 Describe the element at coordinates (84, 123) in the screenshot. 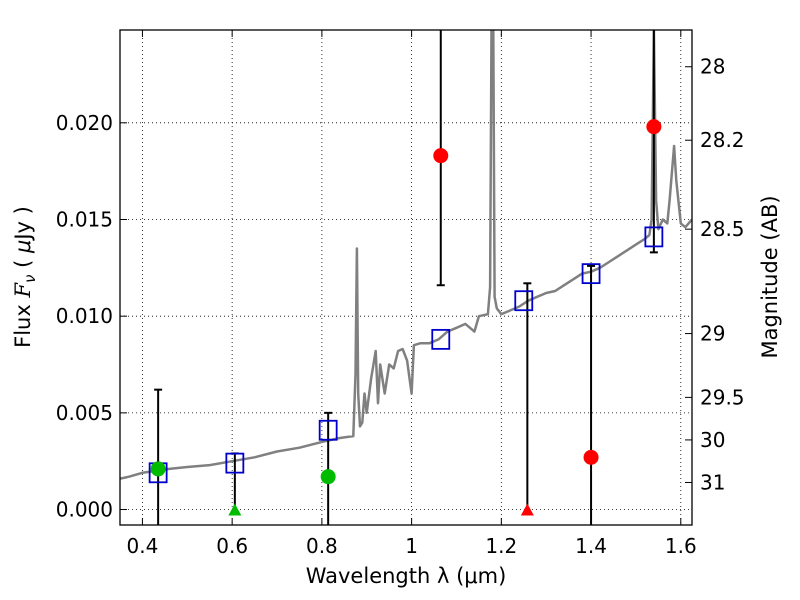

I see `y-tick-label: 0.020` at that location.